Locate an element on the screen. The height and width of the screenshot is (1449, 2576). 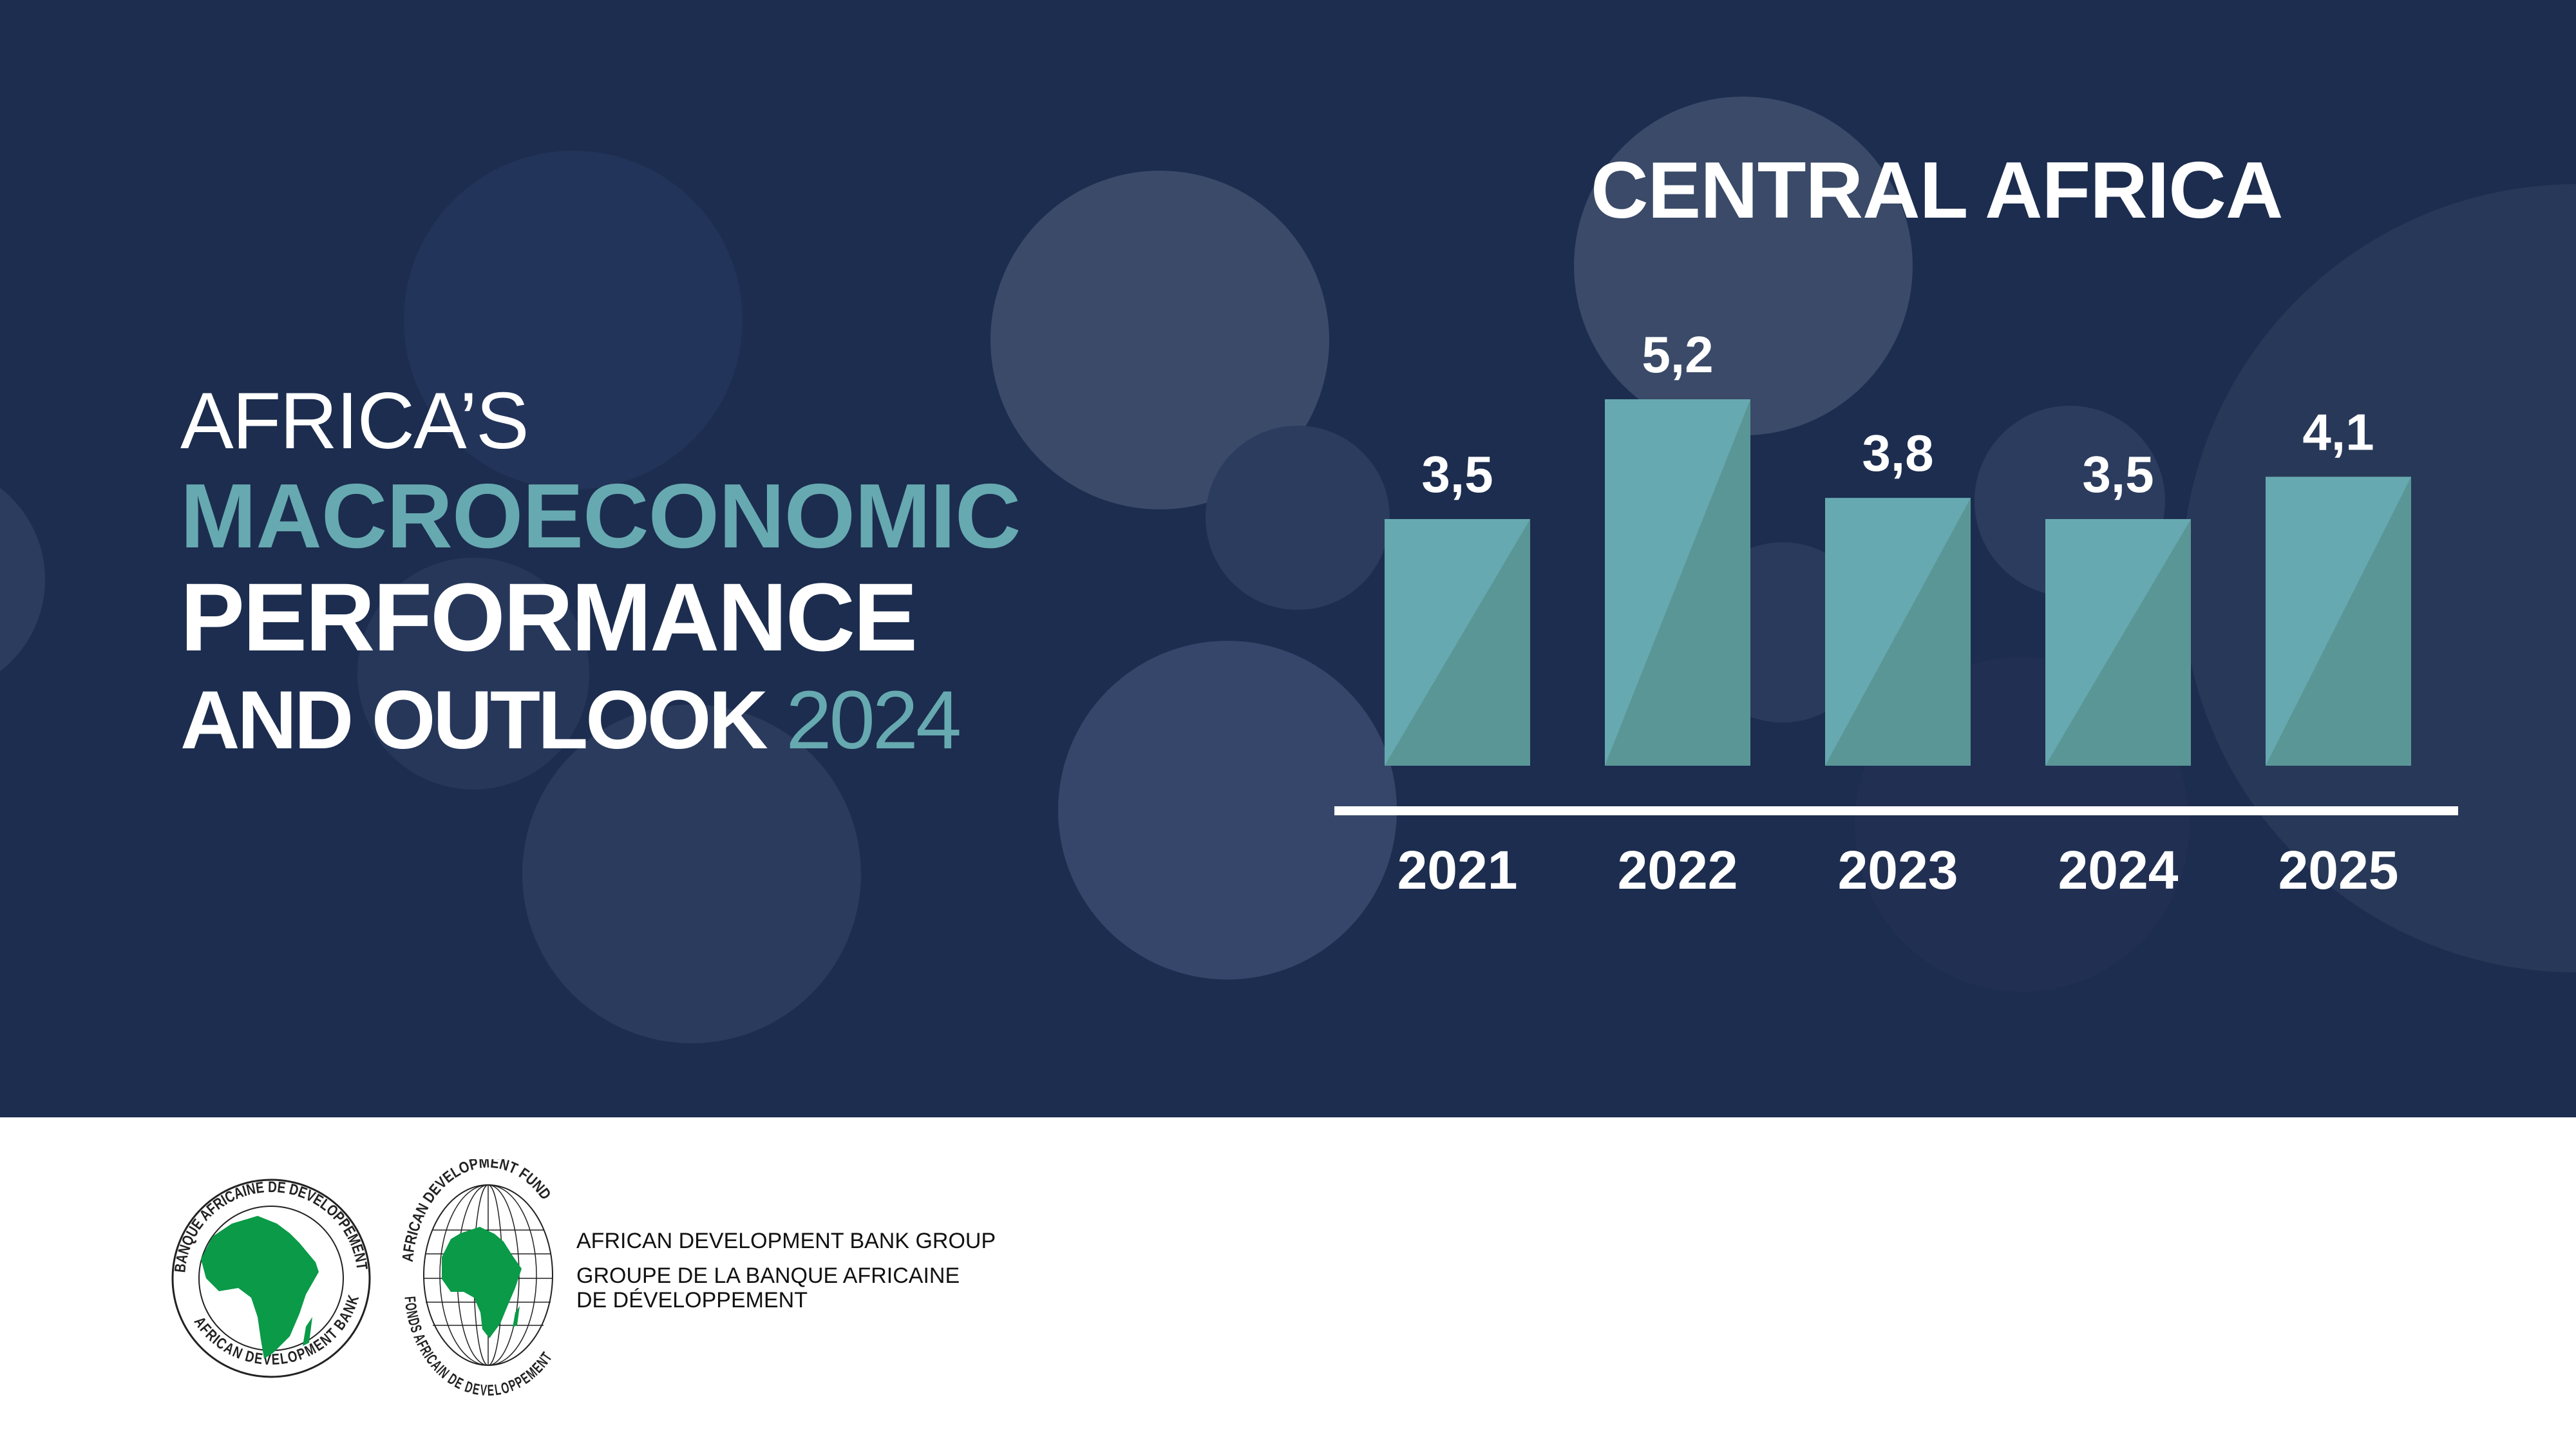
x-tick-label-2025: 2025 is located at coordinates (2338, 870).